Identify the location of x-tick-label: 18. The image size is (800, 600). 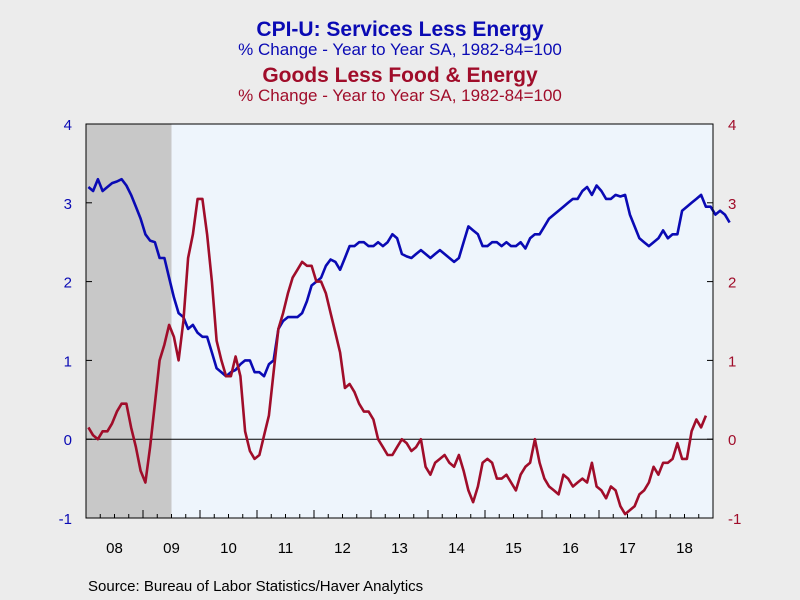
(684, 548).